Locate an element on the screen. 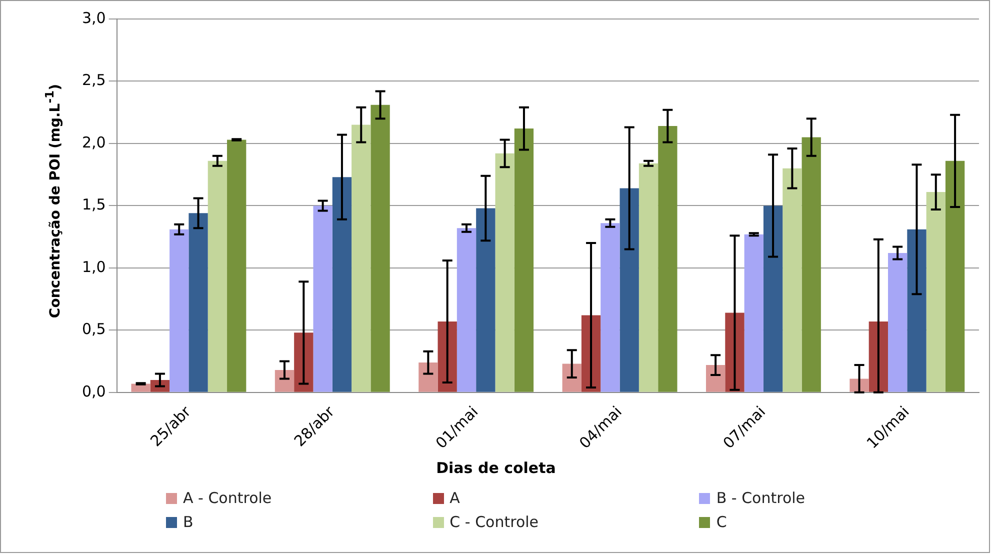 The image size is (992, 555). x-axis-title: Dias de coleta is located at coordinates (496, 468).